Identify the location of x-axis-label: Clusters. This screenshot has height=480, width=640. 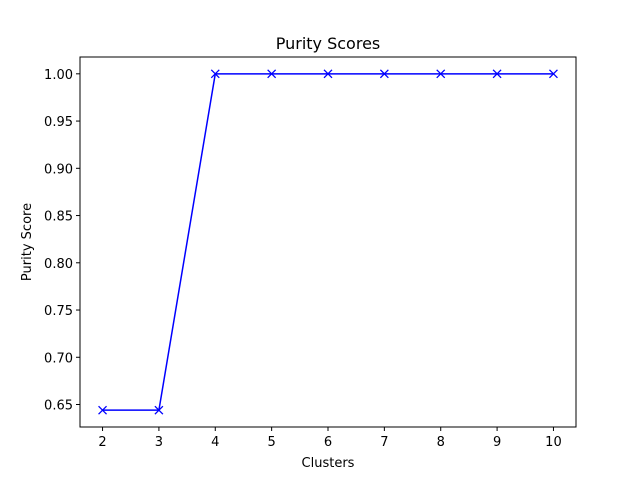
(328, 463).